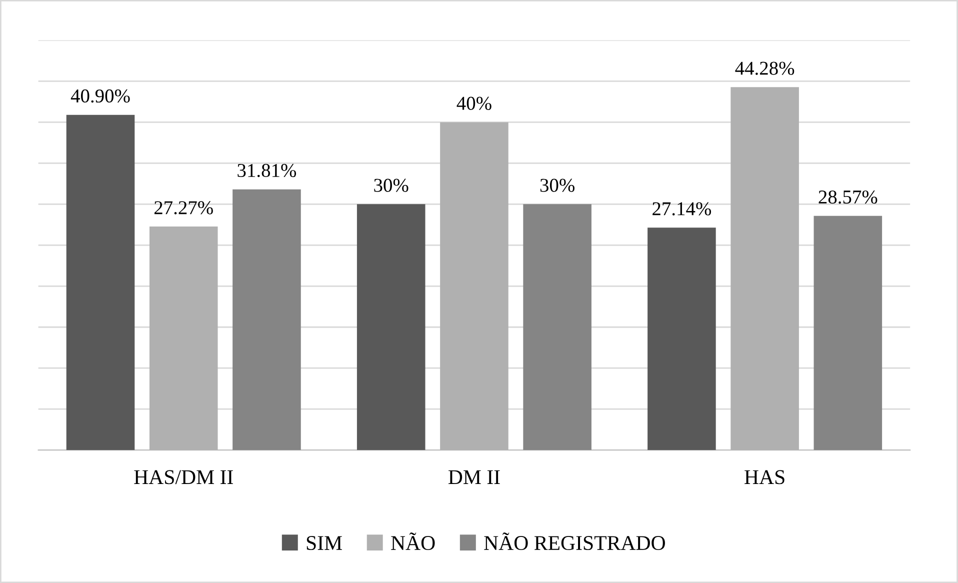 This screenshot has width=958, height=583. What do you see at coordinates (100, 96) in the screenshot?
I see `data-label: 40.90%` at bounding box center [100, 96].